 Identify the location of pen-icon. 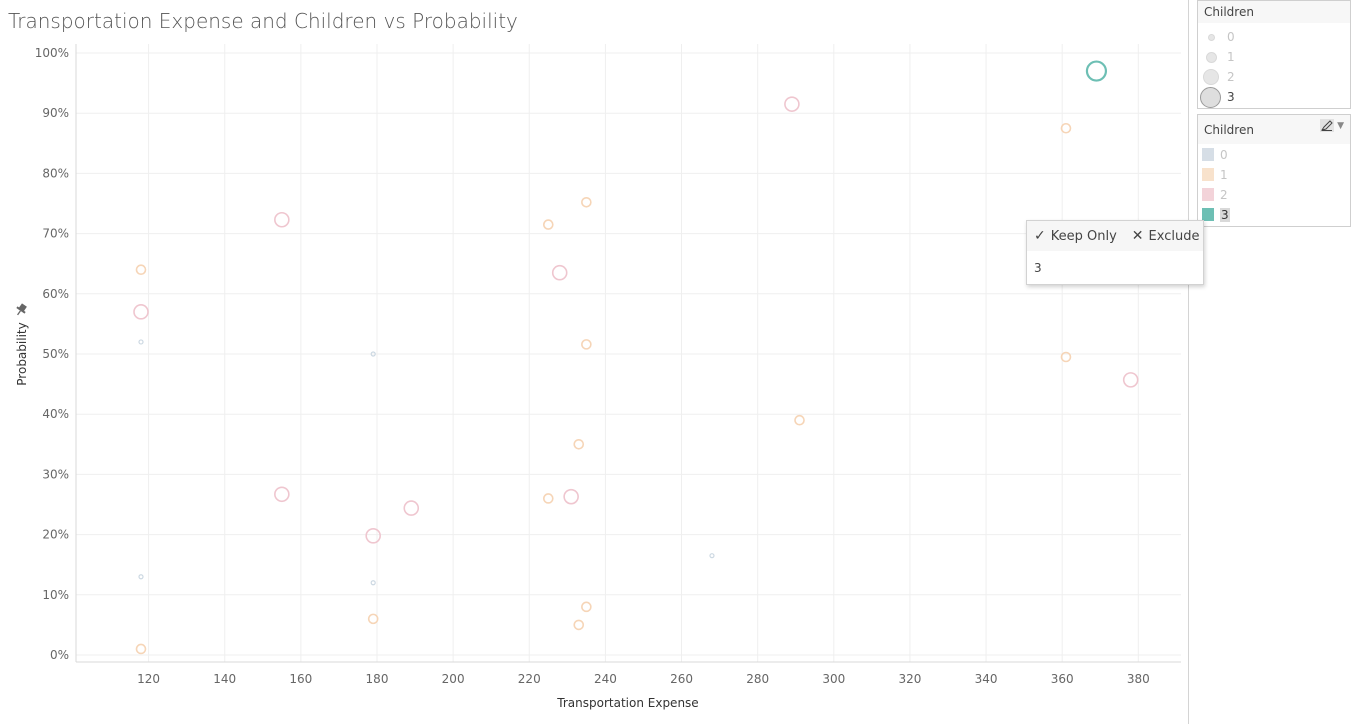
(1327, 125).